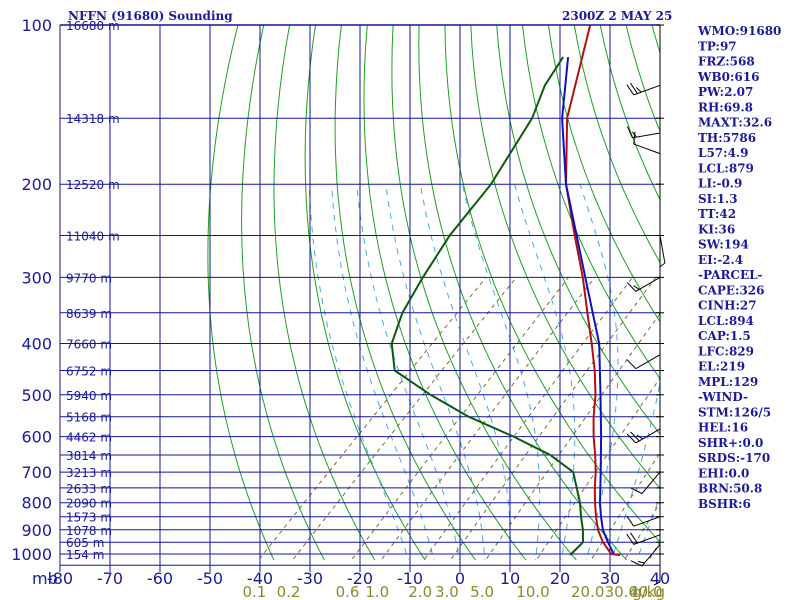  What do you see at coordinates (717, 46) in the screenshot?
I see `index-value: TP:97` at bounding box center [717, 46].